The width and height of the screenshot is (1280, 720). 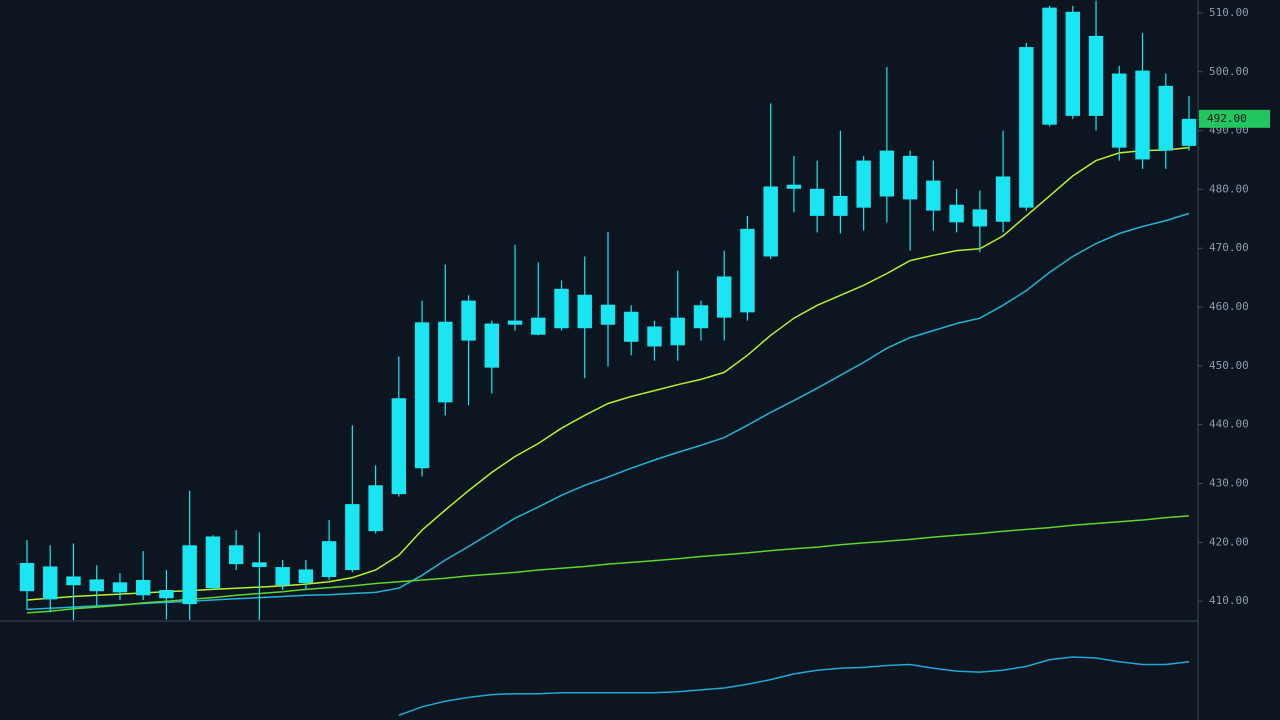 I want to click on y-tick-label: 410.00, so click(x=1229, y=600).